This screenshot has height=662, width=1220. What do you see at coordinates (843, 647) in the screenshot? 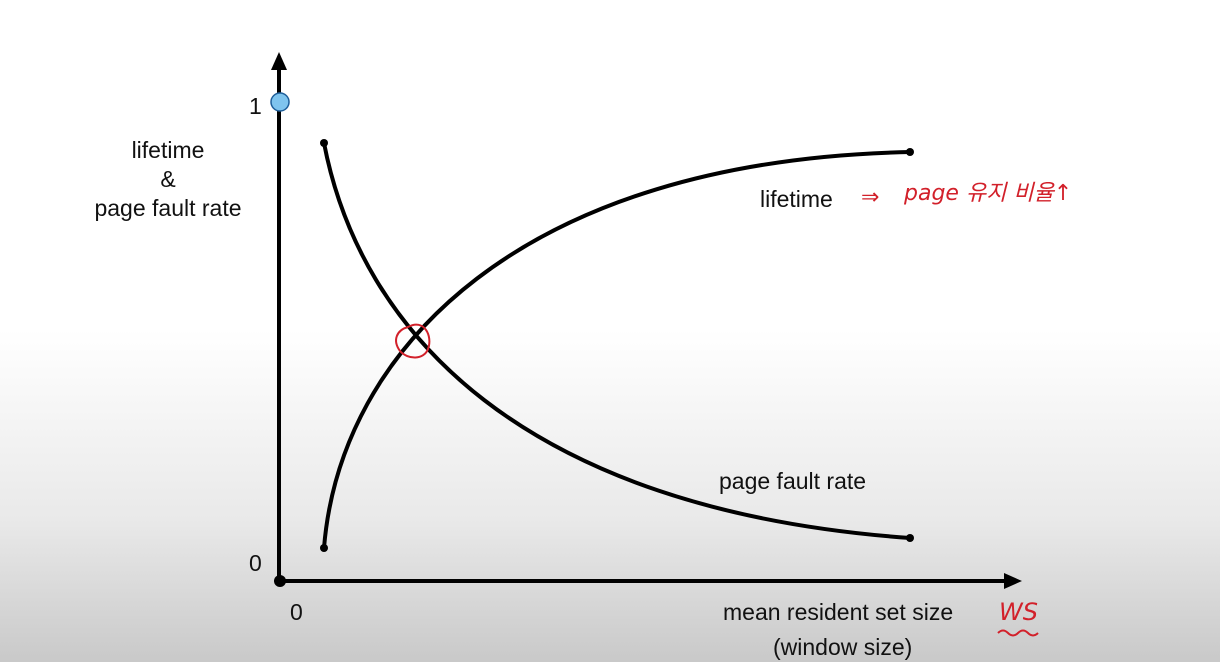
I see `x-axis-label-line2: (window size)` at bounding box center [843, 647].